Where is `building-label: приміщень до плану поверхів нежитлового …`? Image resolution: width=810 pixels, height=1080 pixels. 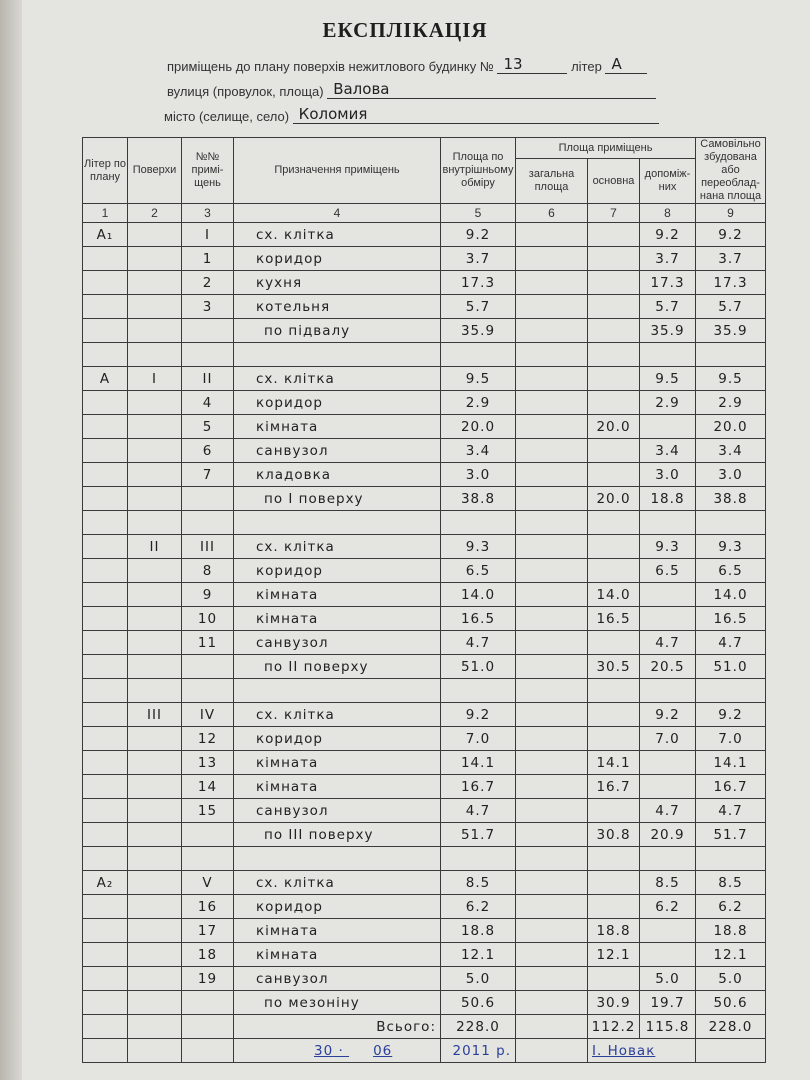
building-label: приміщень до плану поверхів нежитлового … is located at coordinates (330, 66).